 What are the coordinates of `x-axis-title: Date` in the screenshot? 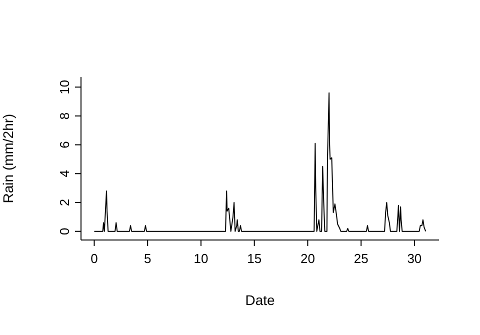 It's located at (260, 300).